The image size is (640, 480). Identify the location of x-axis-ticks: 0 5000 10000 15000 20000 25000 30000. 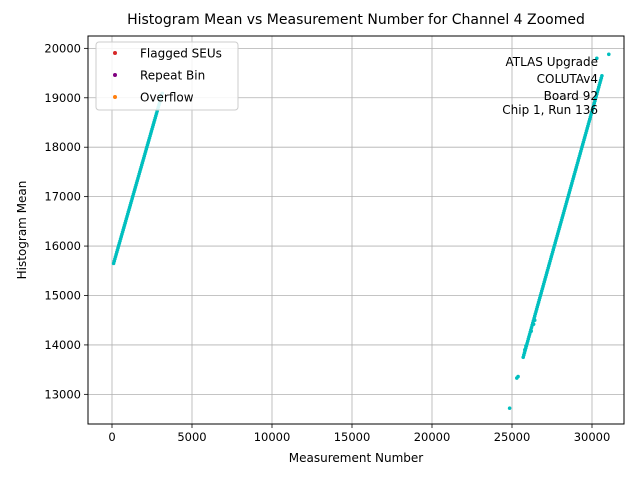
(359, 434).